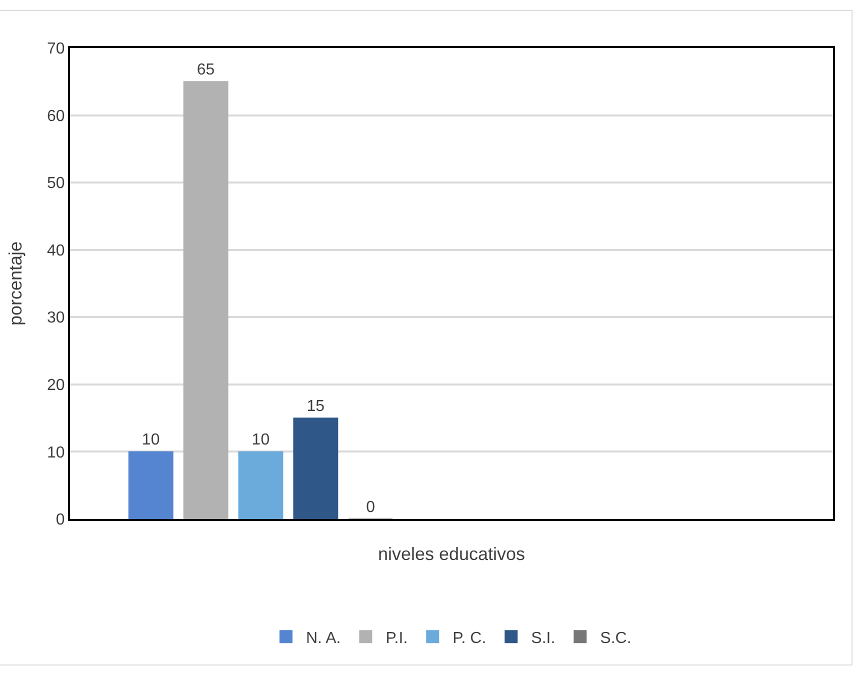 The width and height of the screenshot is (858, 674). Describe the element at coordinates (205, 70) in the screenshot. I see `data-label: 65` at that location.